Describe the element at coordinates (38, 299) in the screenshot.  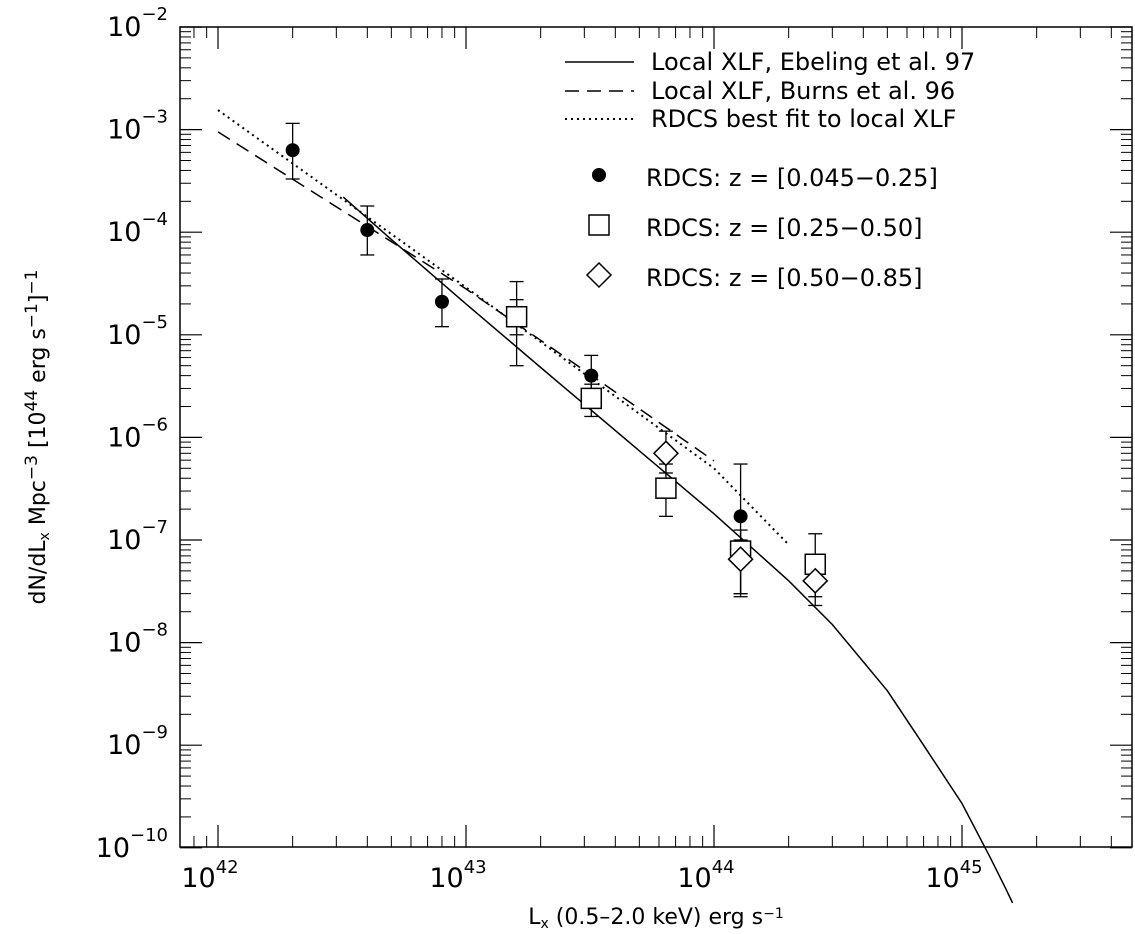
I see `y-axis-label-part5: ]` at that location.